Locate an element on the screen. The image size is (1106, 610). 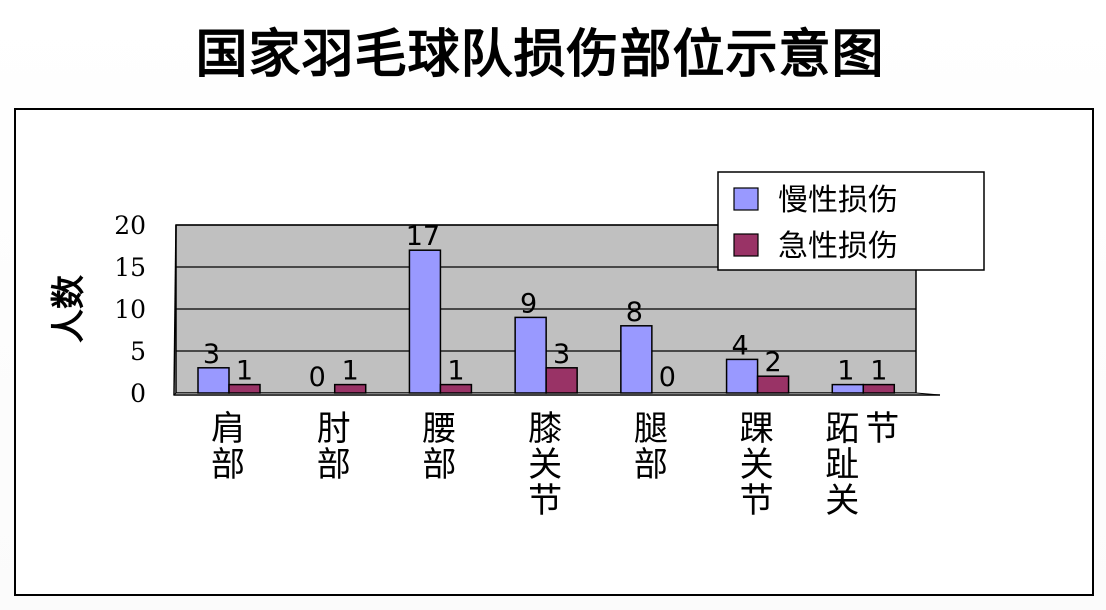
x-category-label: 膝关节 is located at coordinates (545, 465).